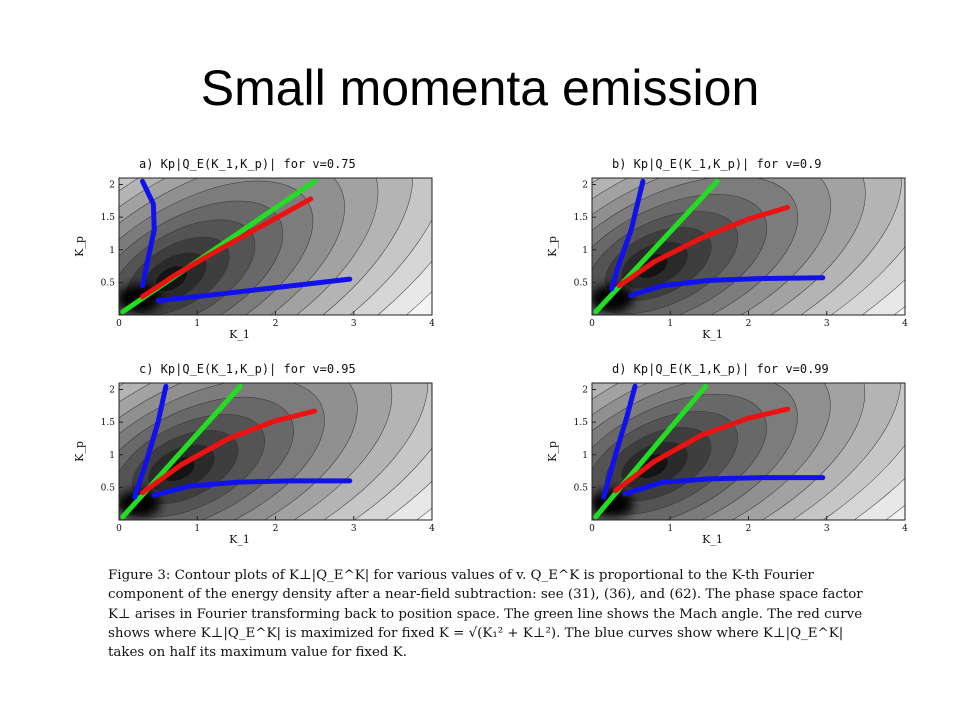 The width and height of the screenshot is (960, 720). Describe the element at coordinates (720, 369) in the screenshot. I see `panel-title: d) Kp|Q_E(K_1,K_p)| for v=0.99` at that location.